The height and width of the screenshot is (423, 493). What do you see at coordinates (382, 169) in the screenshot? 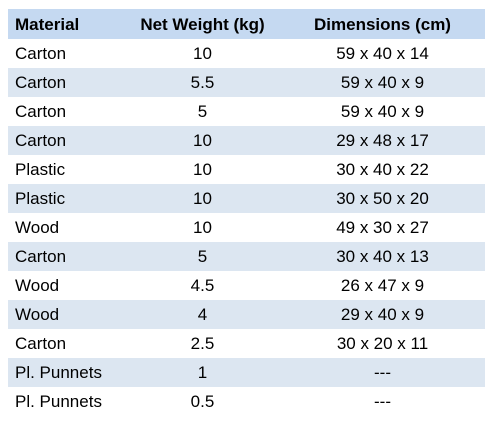
I see `table-cell: 30 x 40 x 22` at bounding box center [382, 169].